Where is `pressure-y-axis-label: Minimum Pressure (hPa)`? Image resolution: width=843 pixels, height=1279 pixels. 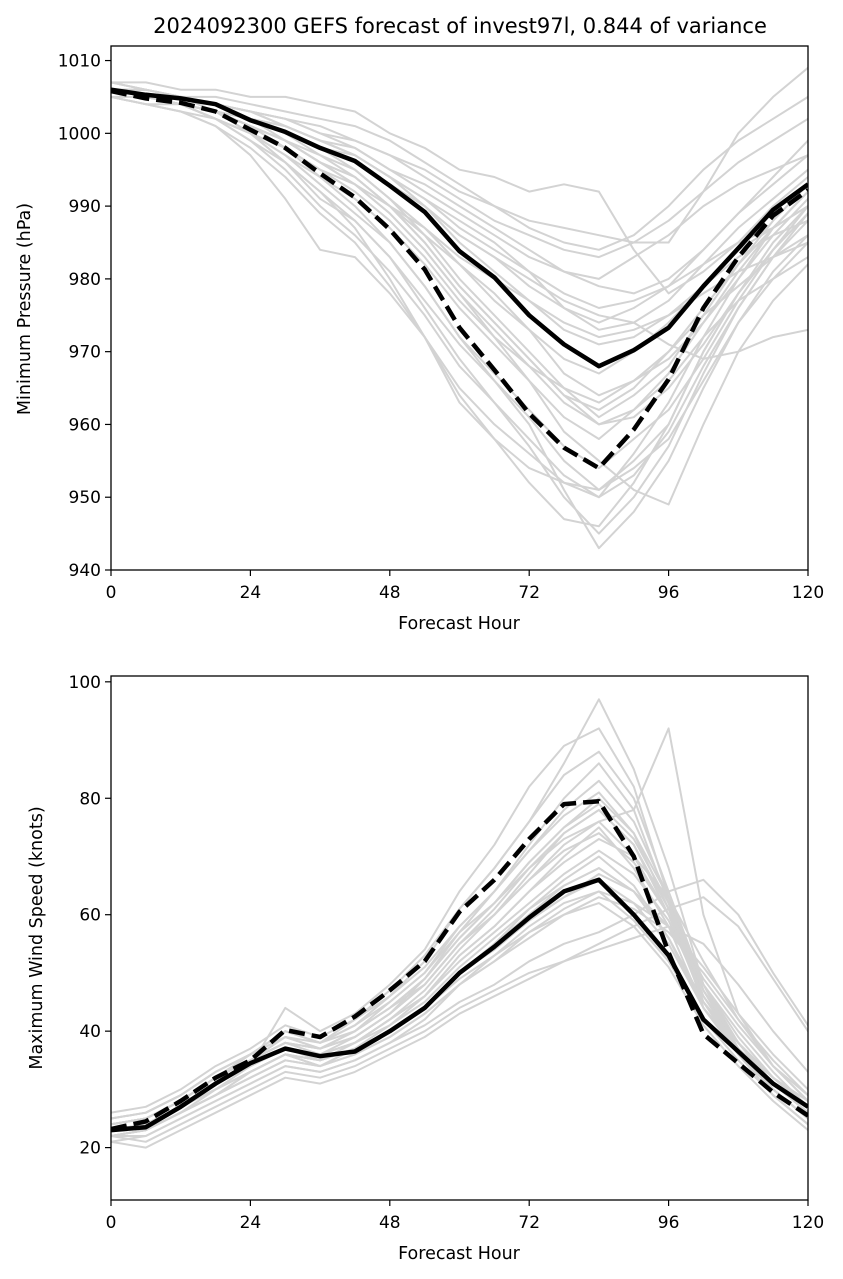 pressure-y-axis-label: Minimum Pressure (hPa) is located at coordinates (25, 309).